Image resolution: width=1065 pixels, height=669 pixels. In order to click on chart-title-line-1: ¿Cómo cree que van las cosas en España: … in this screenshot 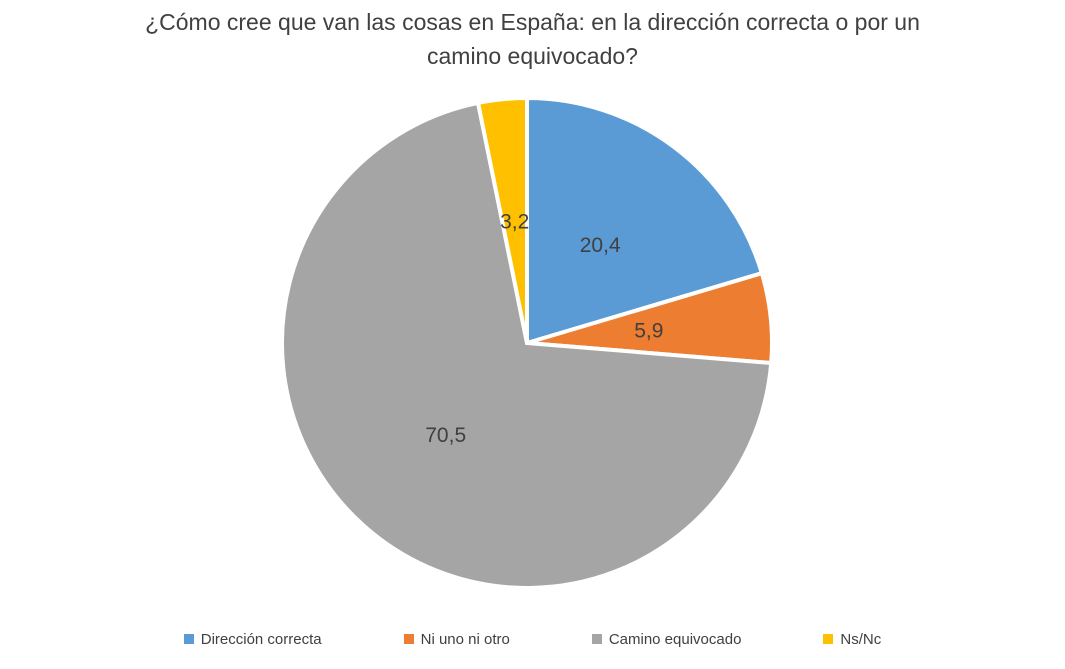, I will do `click(532, 22)`.